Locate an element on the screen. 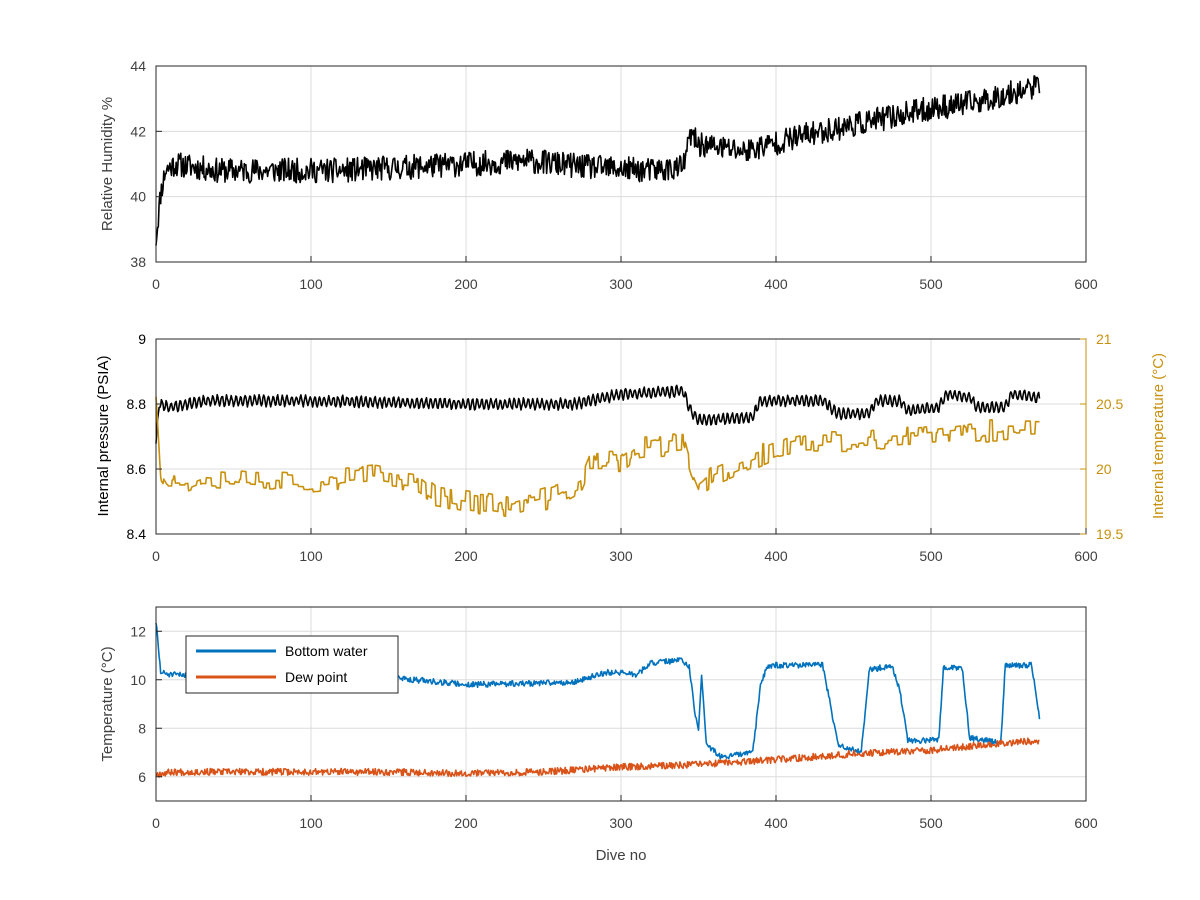 Image resolution: width=1200 pixels, height=900 pixels. pressure-y-label: Internal pressure (PSIA) is located at coordinates (103, 436).